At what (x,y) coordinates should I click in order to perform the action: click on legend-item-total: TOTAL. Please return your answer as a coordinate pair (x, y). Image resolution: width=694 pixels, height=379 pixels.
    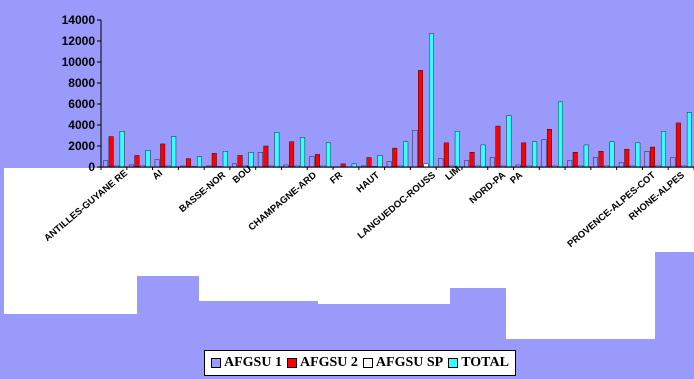
    Looking at the image, I should click on (478, 363).